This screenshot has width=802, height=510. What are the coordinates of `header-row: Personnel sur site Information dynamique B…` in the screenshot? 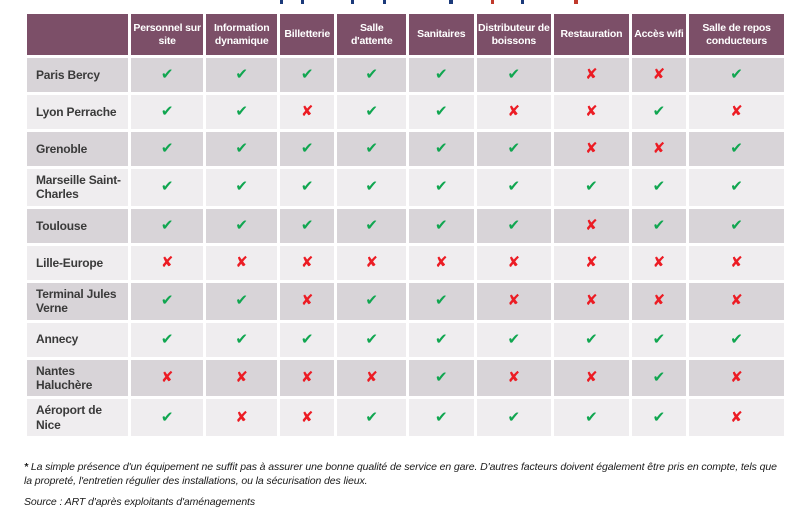 It's located at (405, 34).